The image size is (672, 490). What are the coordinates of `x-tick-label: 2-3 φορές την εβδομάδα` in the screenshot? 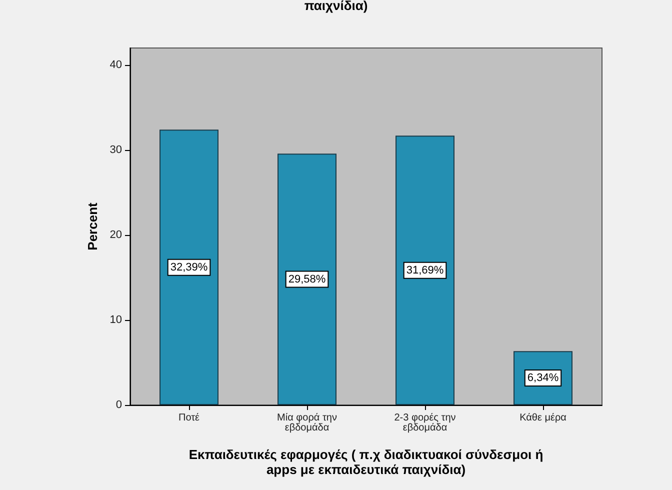 It's located at (425, 423).